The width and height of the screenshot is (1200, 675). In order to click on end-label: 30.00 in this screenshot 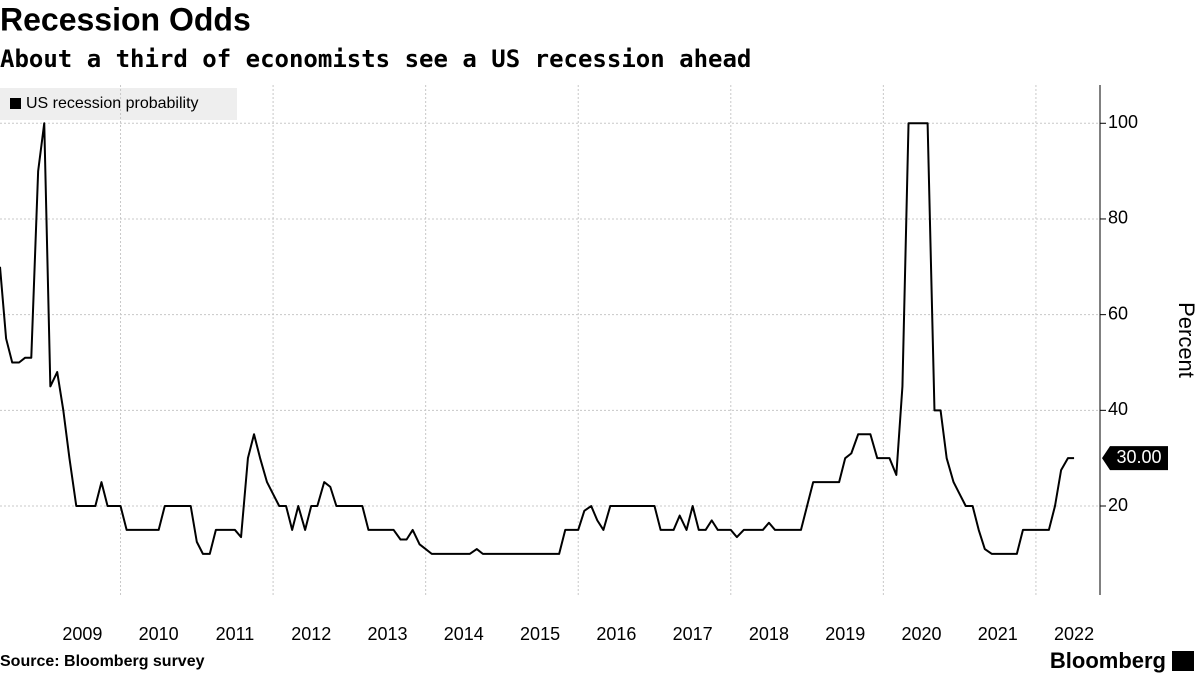, I will do `click(1138, 457)`.